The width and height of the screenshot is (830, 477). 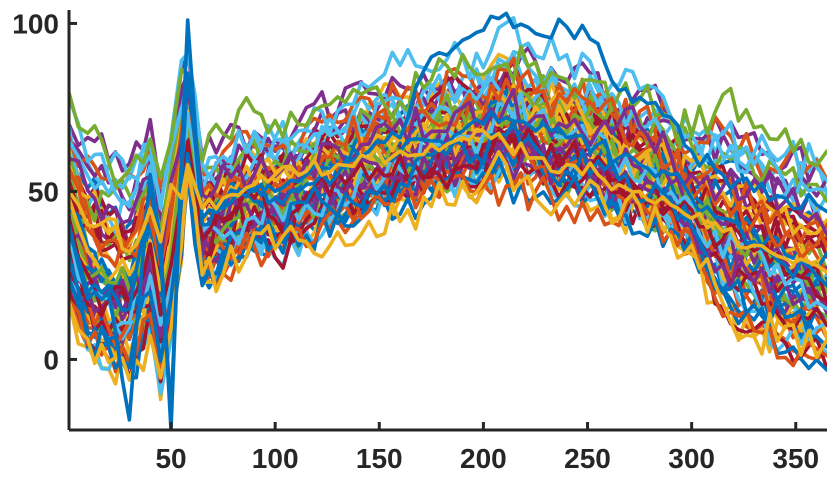 What do you see at coordinates (483, 458) in the screenshot?
I see `x-tick-label: 200` at bounding box center [483, 458].